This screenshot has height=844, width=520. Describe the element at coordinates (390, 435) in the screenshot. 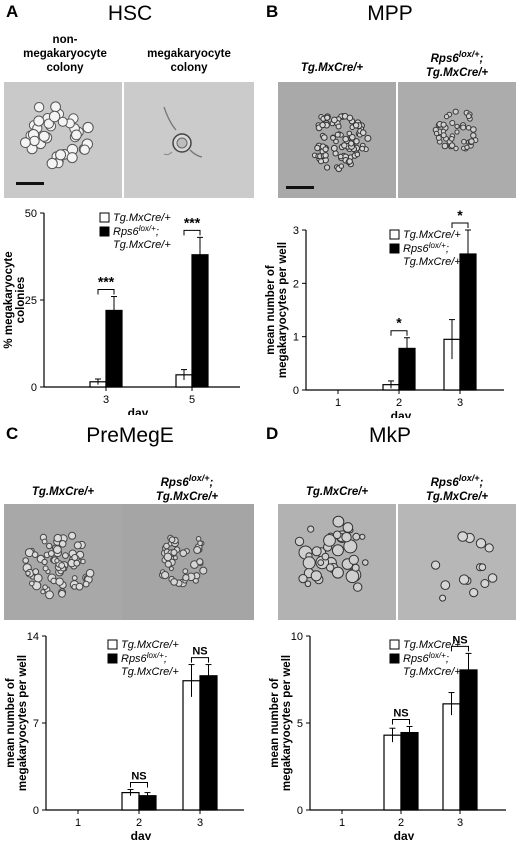

I see `panel-title: MkP` at that location.